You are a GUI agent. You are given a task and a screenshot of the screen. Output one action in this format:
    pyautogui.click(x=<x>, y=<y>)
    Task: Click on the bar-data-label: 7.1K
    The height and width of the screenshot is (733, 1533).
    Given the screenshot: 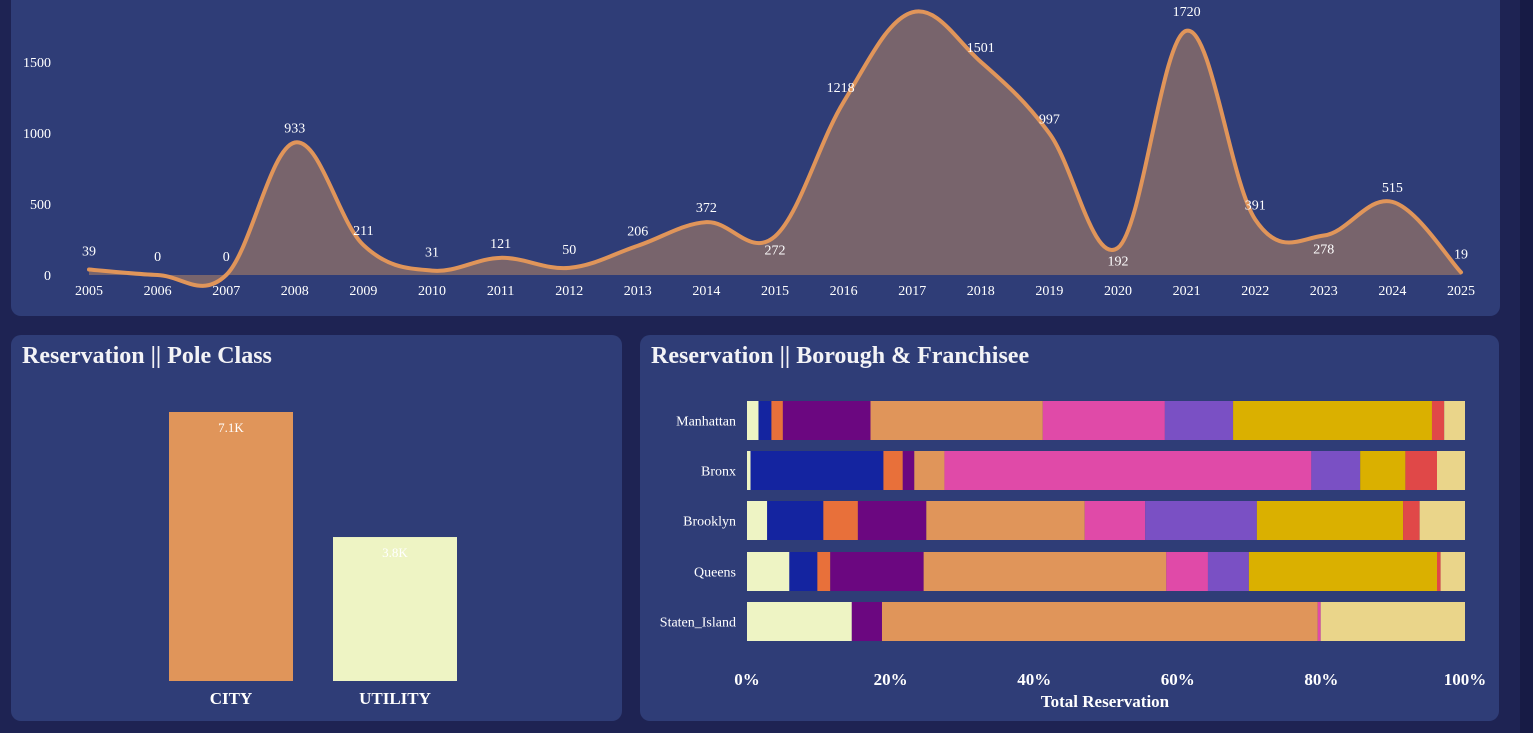 What is the action you would take?
    pyautogui.click(x=231, y=427)
    